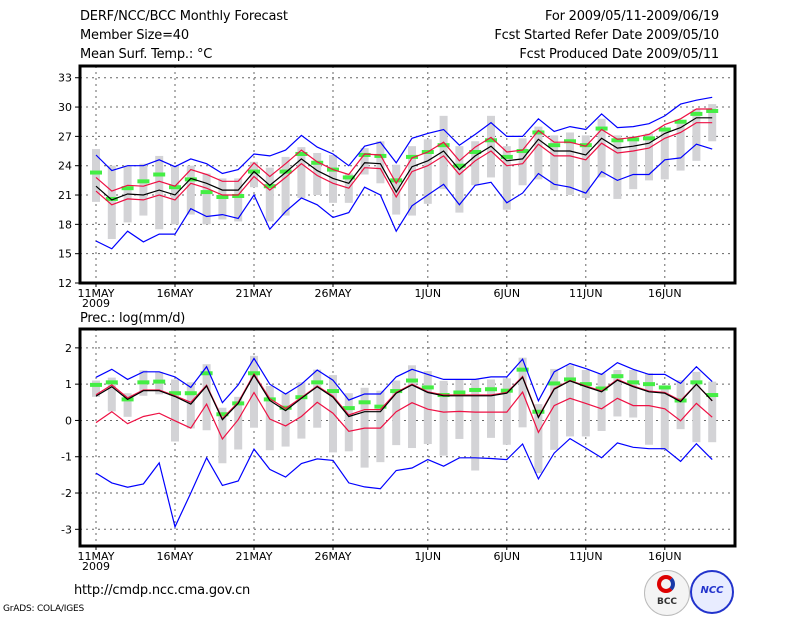 This screenshot has width=800, height=618. Describe the element at coordinates (606, 35) in the screenshot. I see `started-date: Fcst Started Refer Date 2009/05/10` at that location.